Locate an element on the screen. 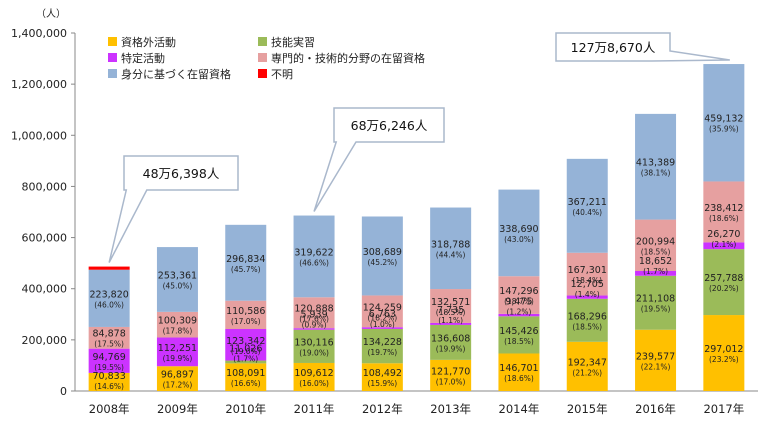 This screenshot has height=431, width=768. data-label: 319,622 is located at coordinates (313, 252).